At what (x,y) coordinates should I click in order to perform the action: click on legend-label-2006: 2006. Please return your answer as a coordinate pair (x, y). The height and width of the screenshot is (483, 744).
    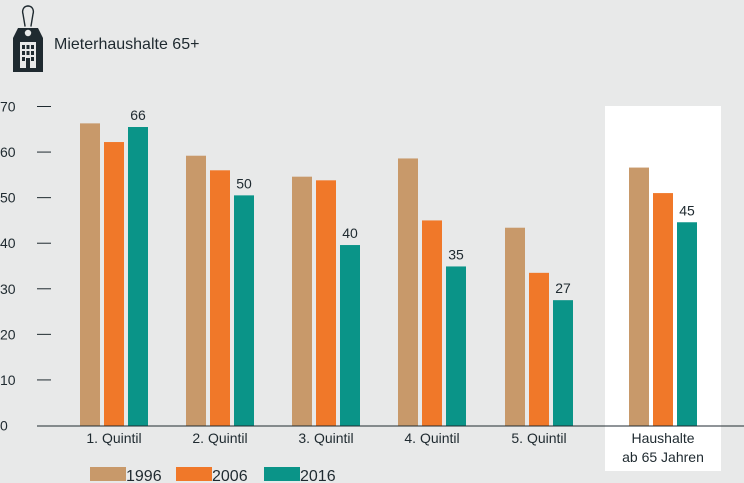
    Looking at the image, I should click on (230, 475).